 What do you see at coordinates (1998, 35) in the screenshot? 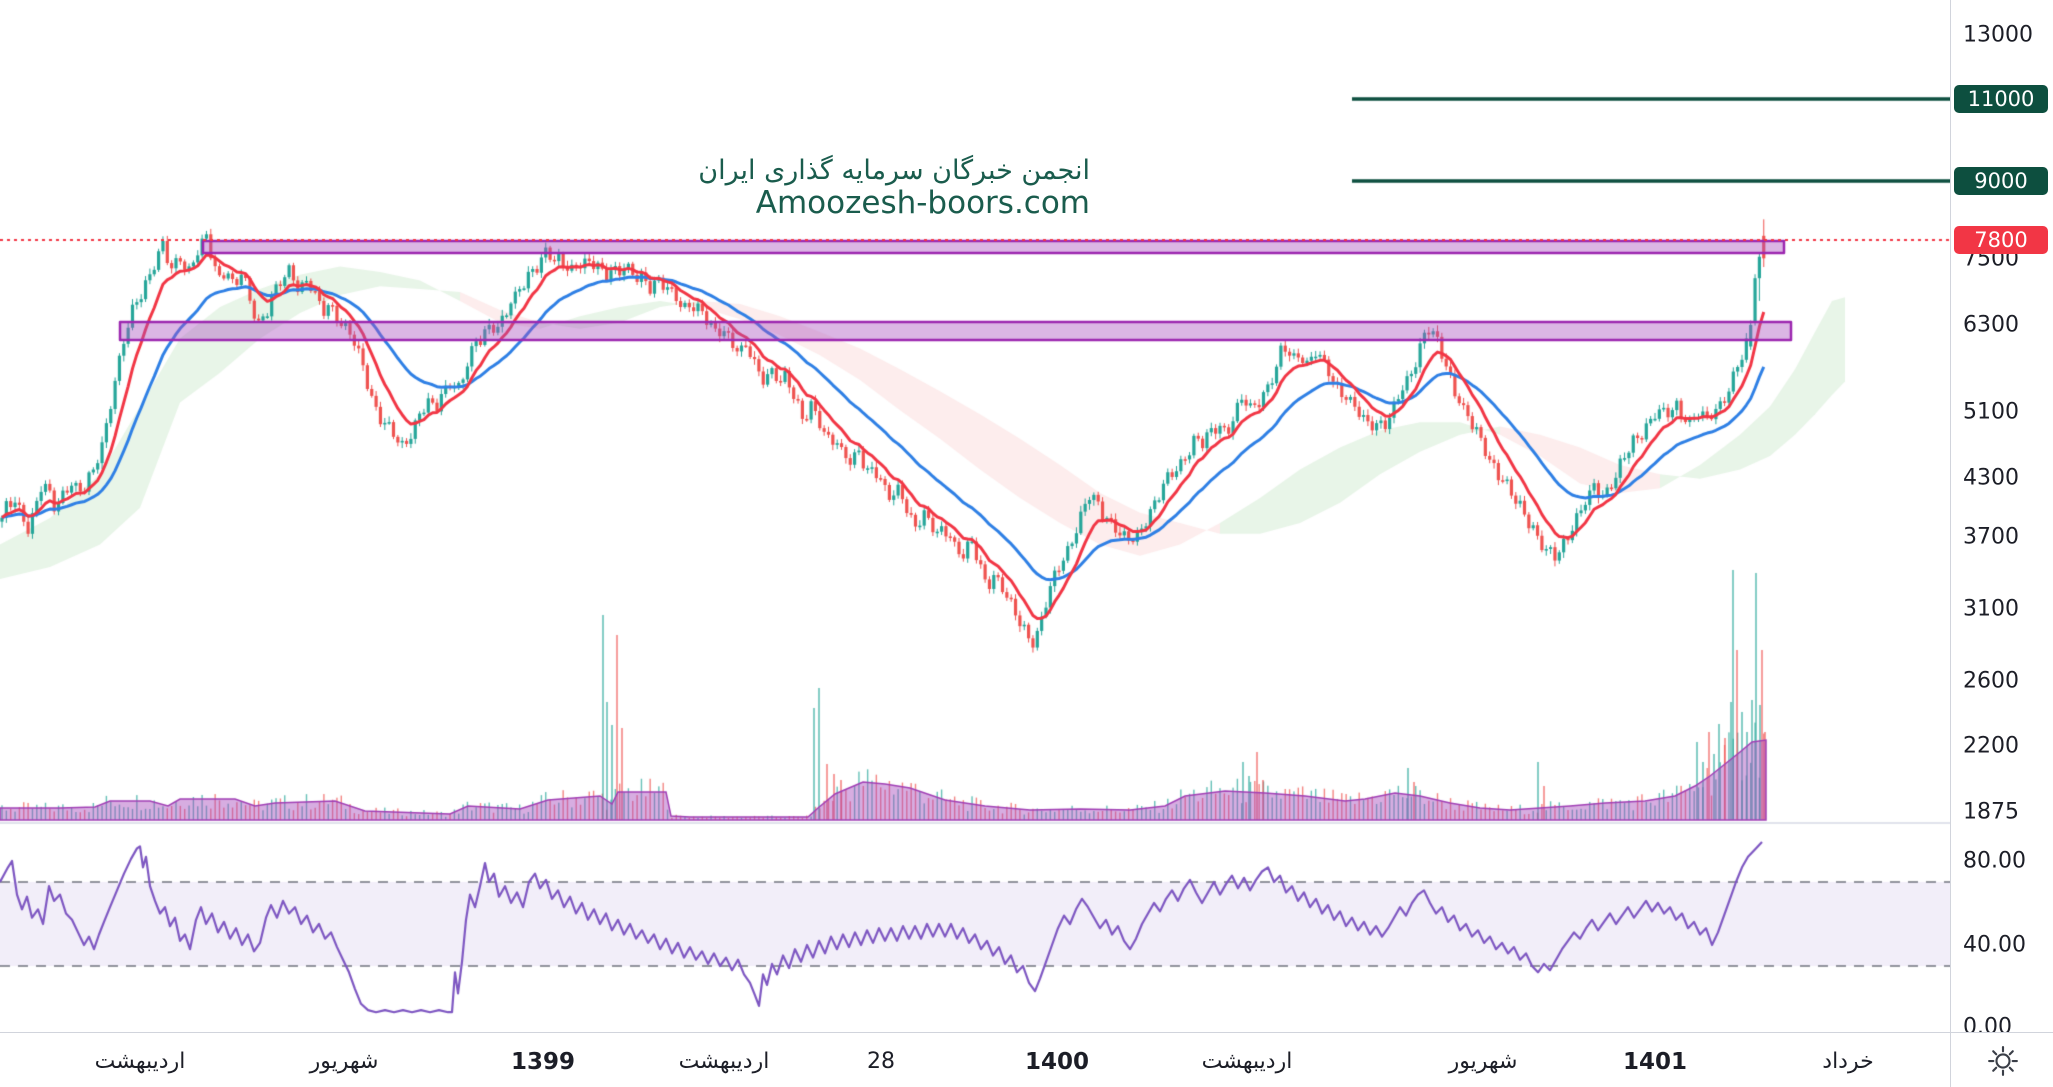
I see `price-axis-tick: 13000` at bounding box center [1998, 35].